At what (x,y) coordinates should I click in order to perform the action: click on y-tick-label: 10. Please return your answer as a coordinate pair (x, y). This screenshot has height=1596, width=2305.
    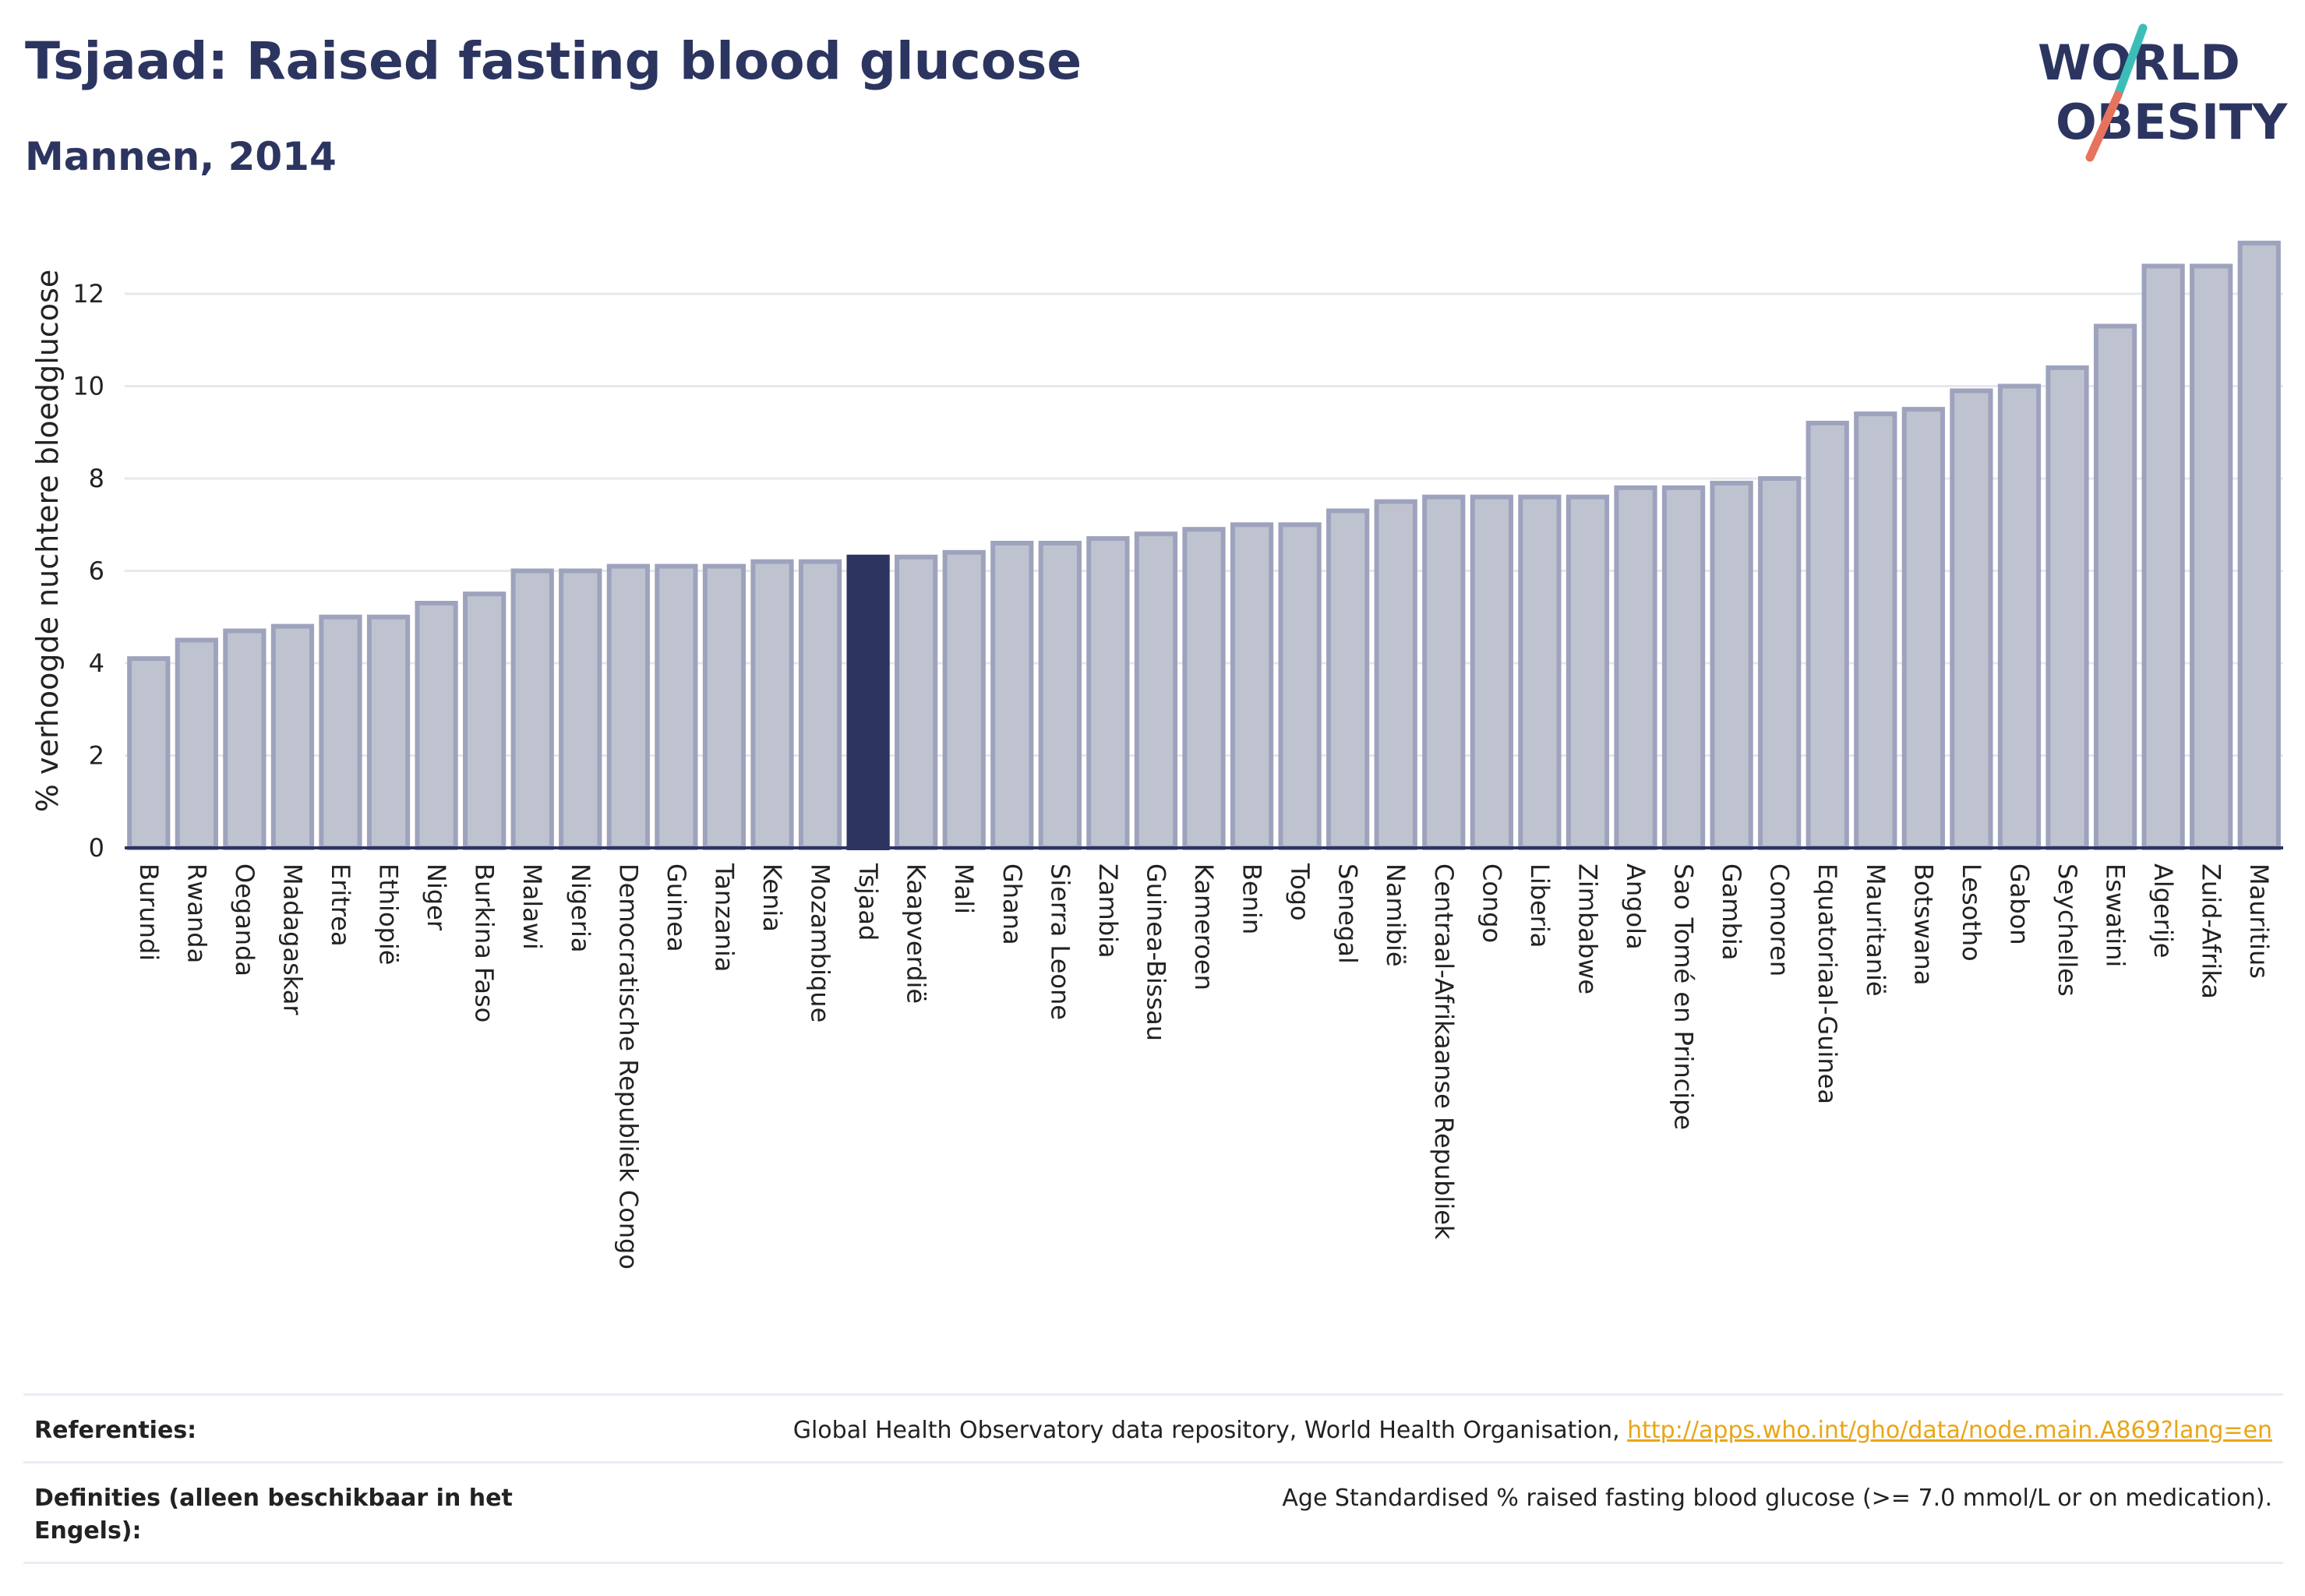
    Looking at the image, I should click on (88, 386).